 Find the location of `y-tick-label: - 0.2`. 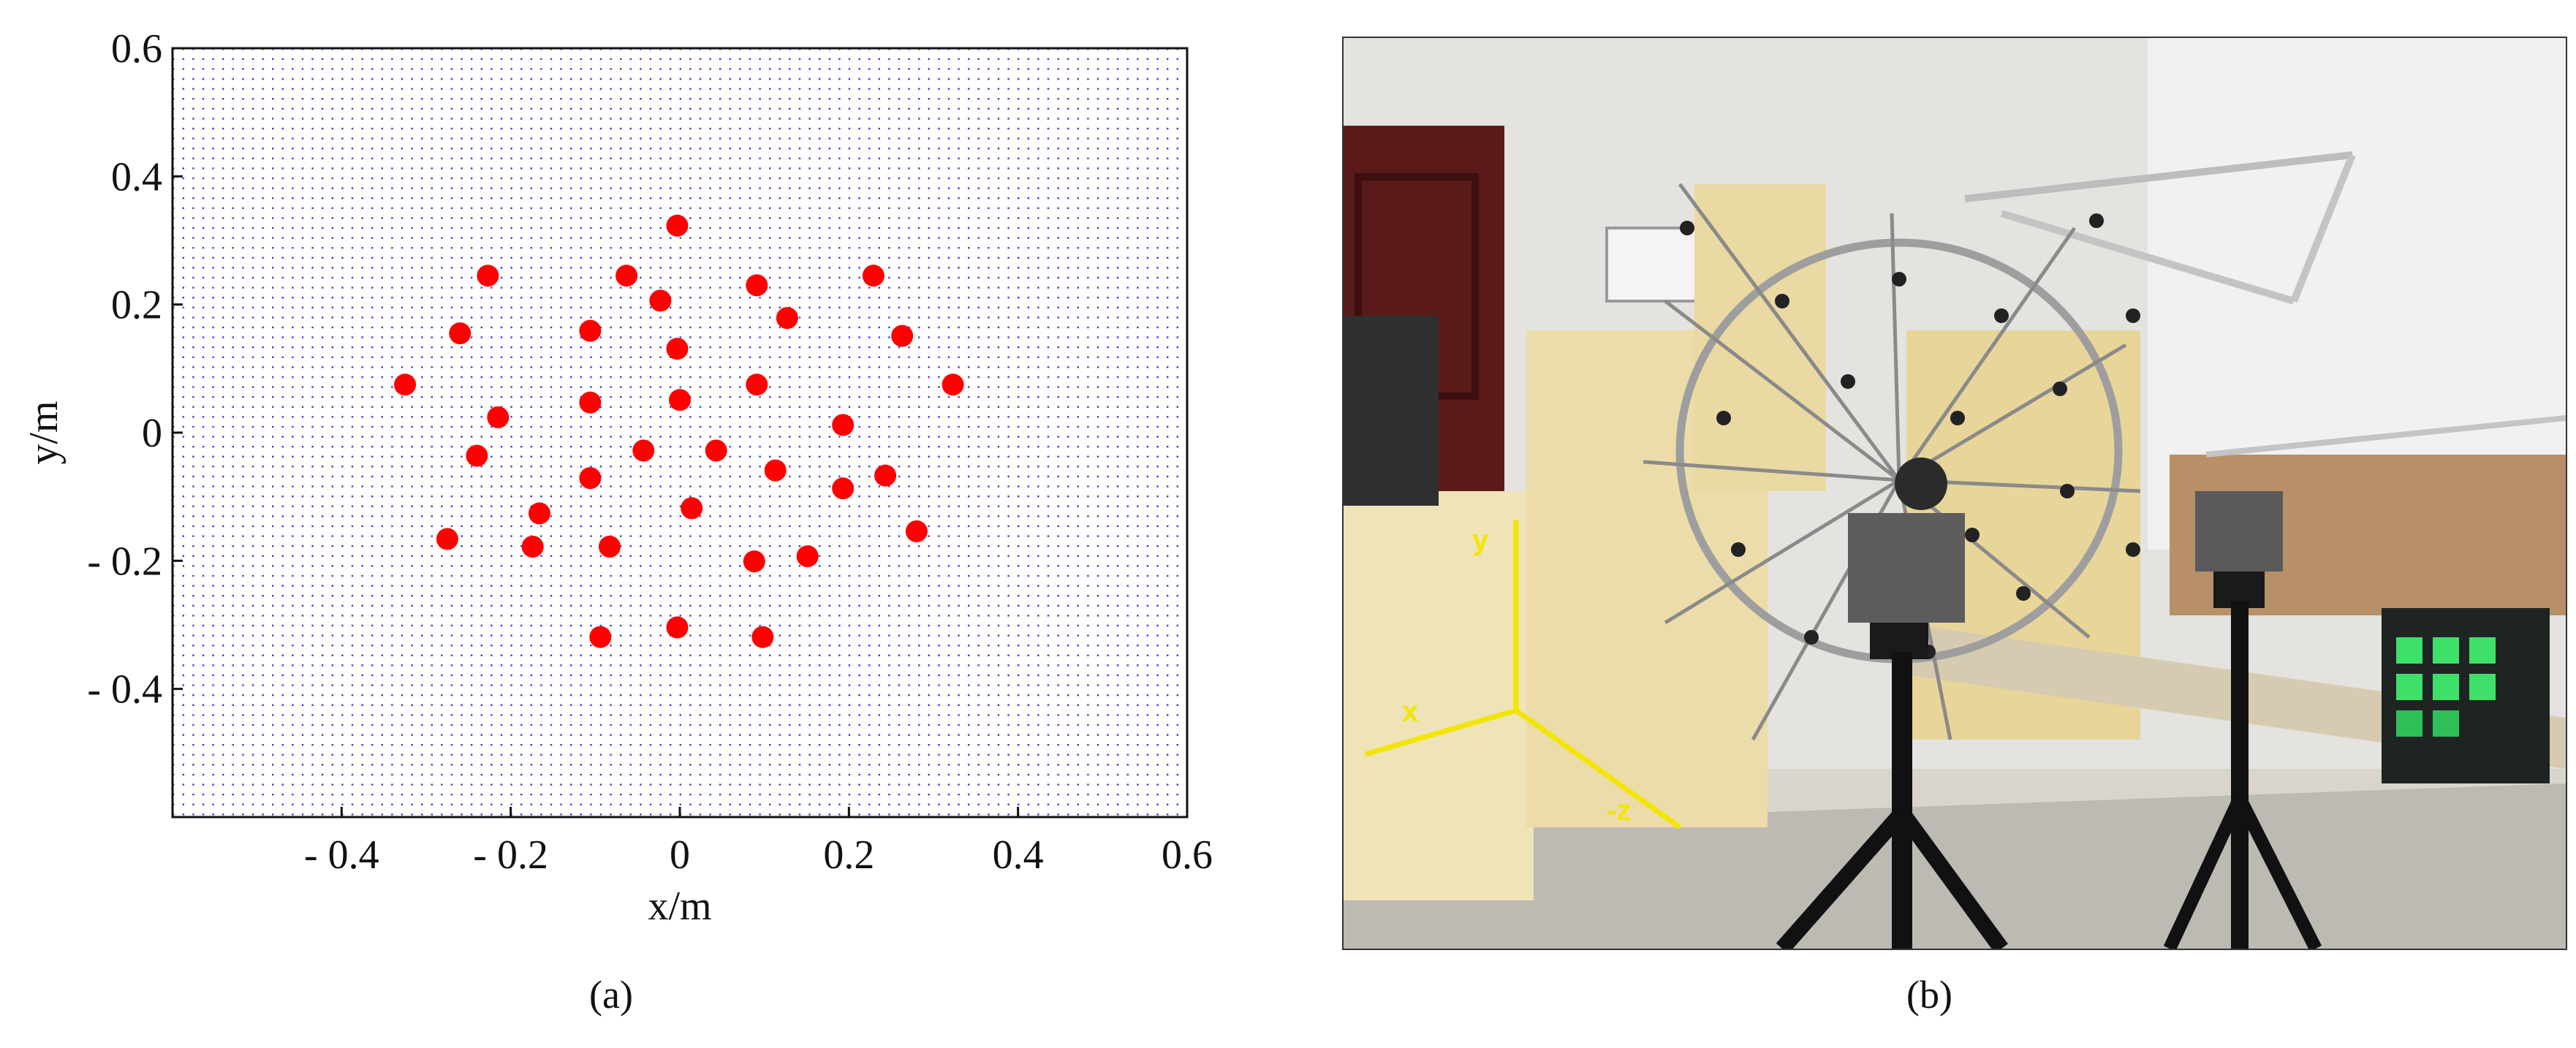

y-tick-label: - 0.2 is located at coordinates (124, 561).